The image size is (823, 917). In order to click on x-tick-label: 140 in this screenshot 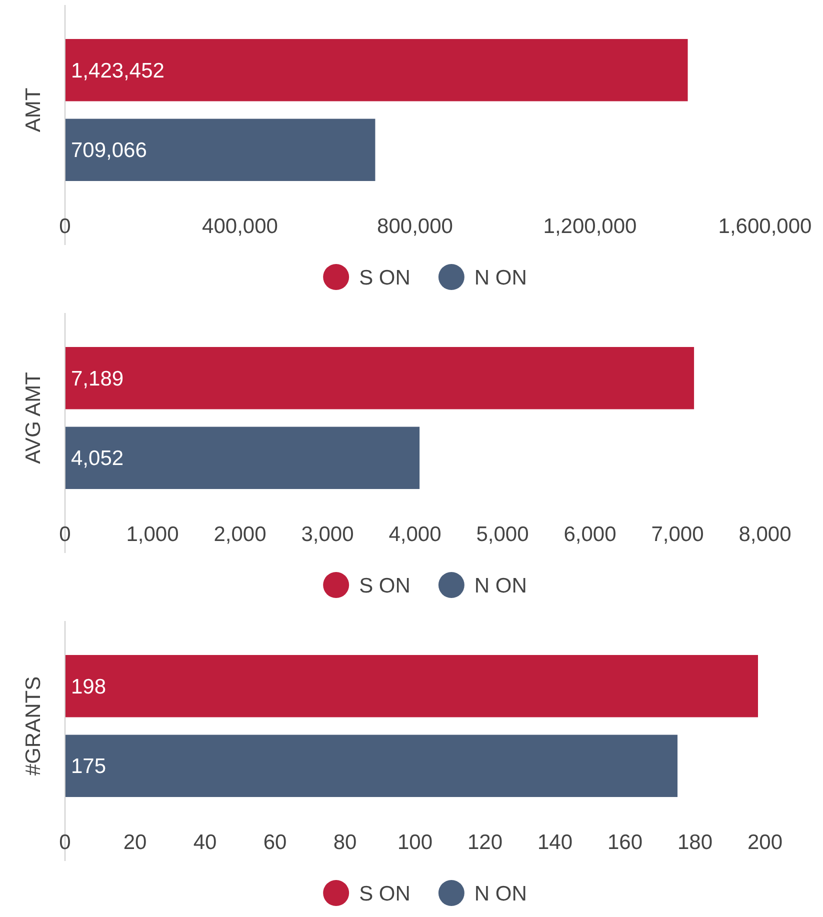, I will do `click(555, 842)`.